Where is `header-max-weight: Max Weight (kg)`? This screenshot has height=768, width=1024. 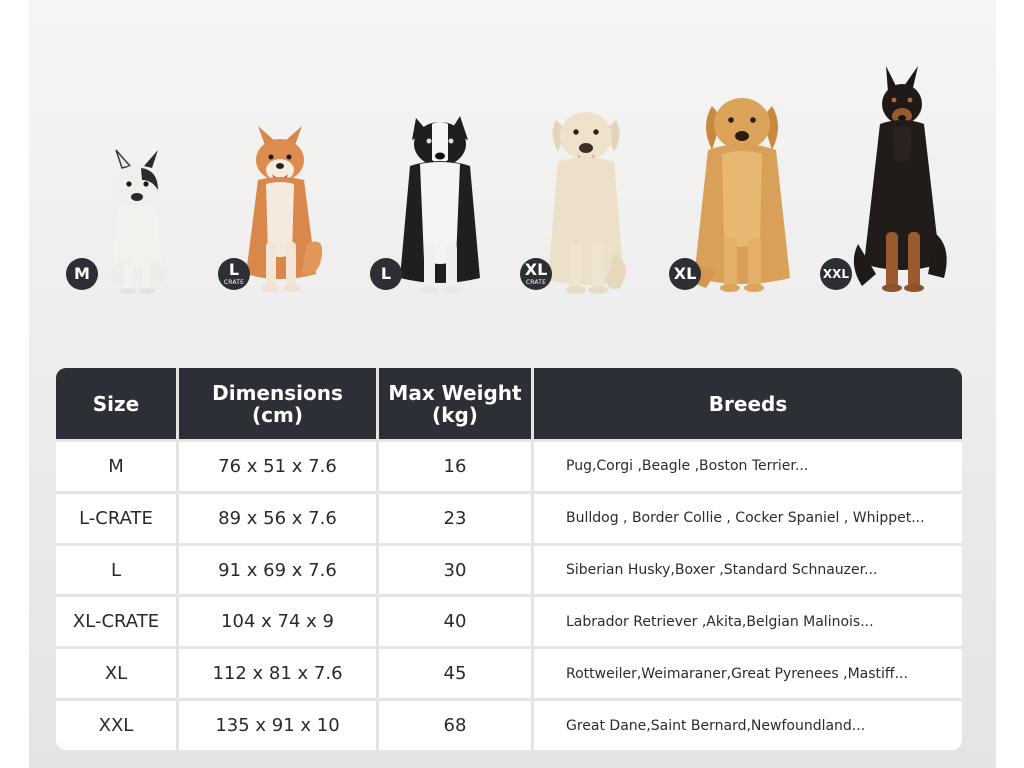
header-max-weight: Max Weight (kg) is located at coordinates (455, 403).